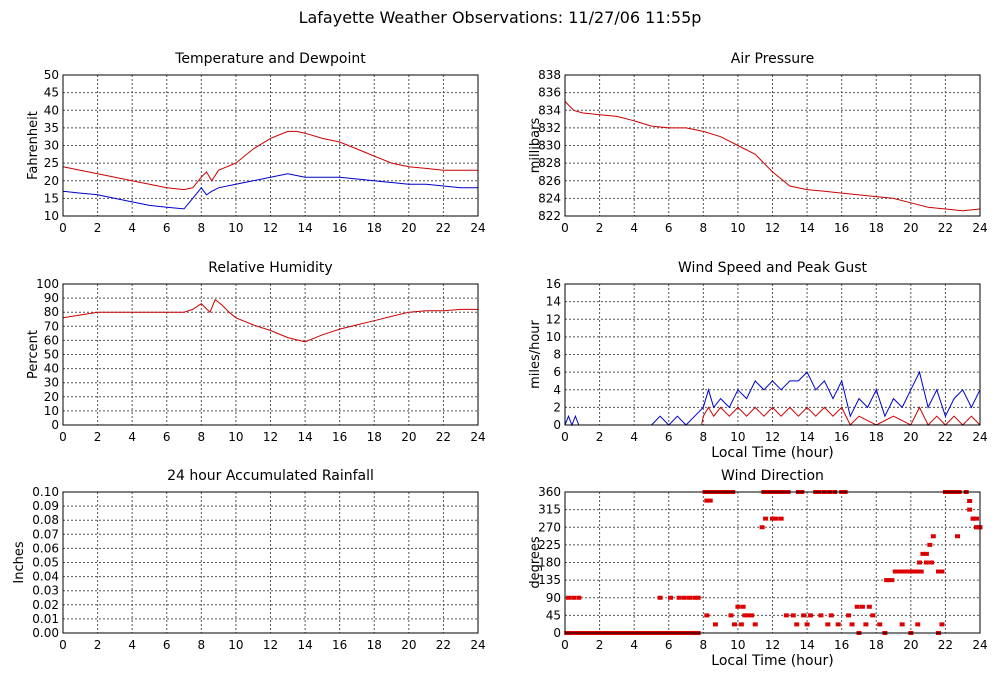 Image resolution: width=1000 pixels, height=680 pixels. Describe the element at coordinates (270, 476) in the screenshot. I see `chart-title: 24 hour Accumulated Rainfall` at that location.